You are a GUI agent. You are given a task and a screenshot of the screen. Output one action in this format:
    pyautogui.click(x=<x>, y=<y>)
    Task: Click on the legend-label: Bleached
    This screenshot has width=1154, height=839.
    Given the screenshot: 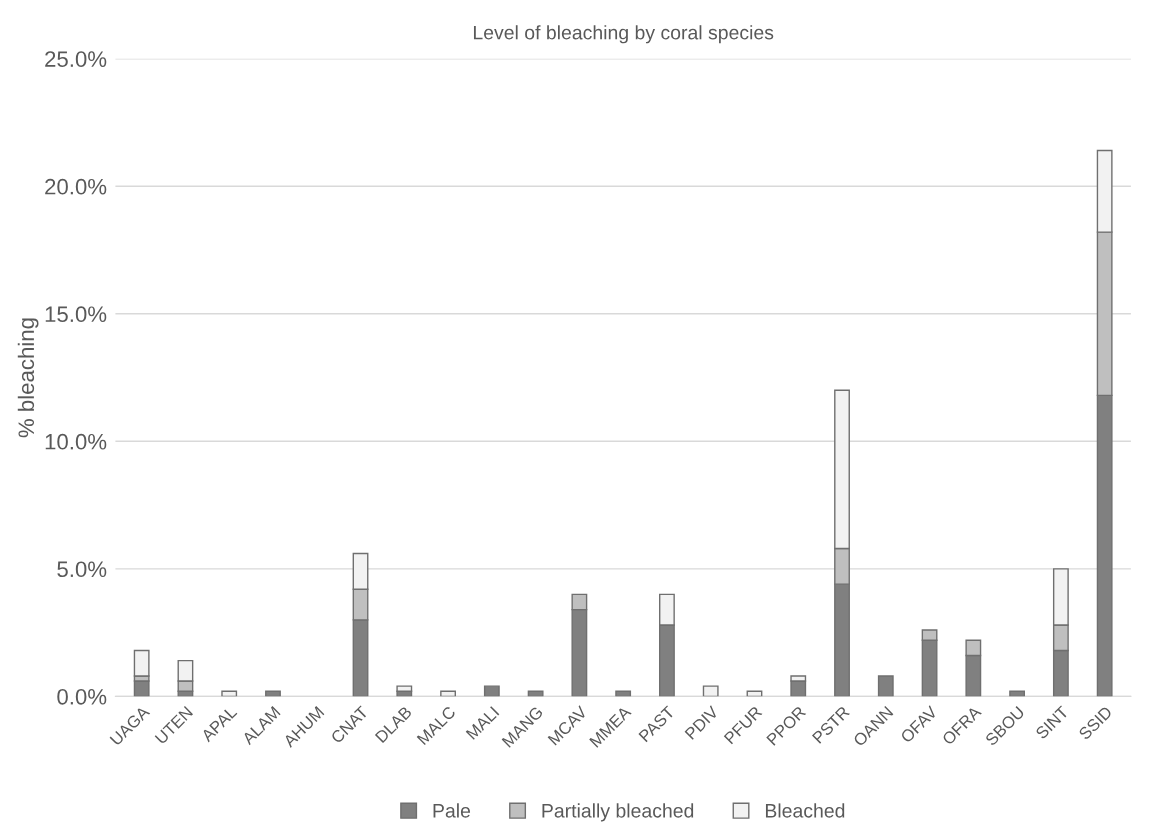 What is the action you would take?
    pyautogui.click(x=805, y=810)
    